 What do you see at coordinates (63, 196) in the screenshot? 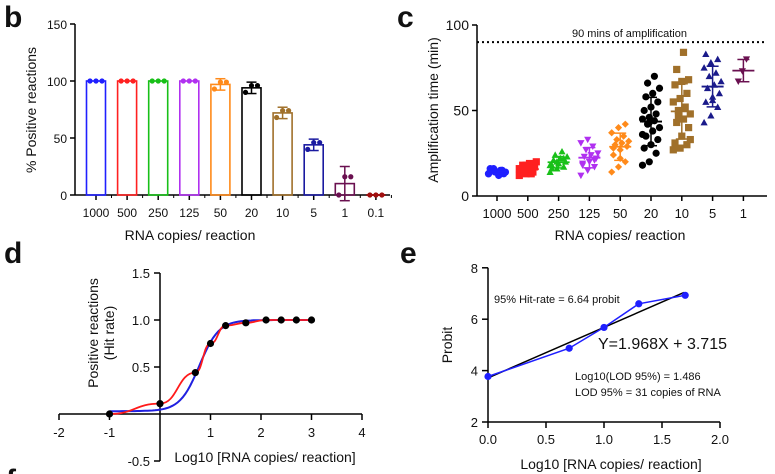
I see `b-y-tick-label: 0` at bounding box center [63, 196].